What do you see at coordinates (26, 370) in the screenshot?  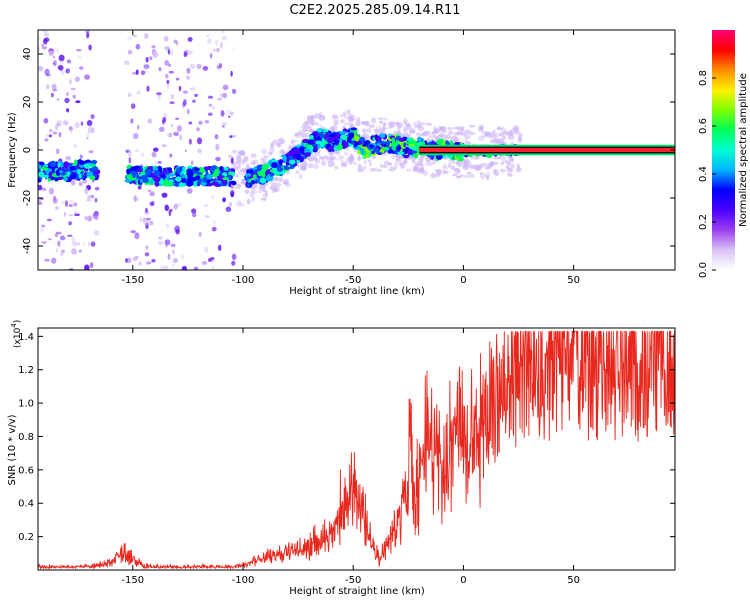 I see `y-tick-label: 1.2` at bounding box center [26, 370].